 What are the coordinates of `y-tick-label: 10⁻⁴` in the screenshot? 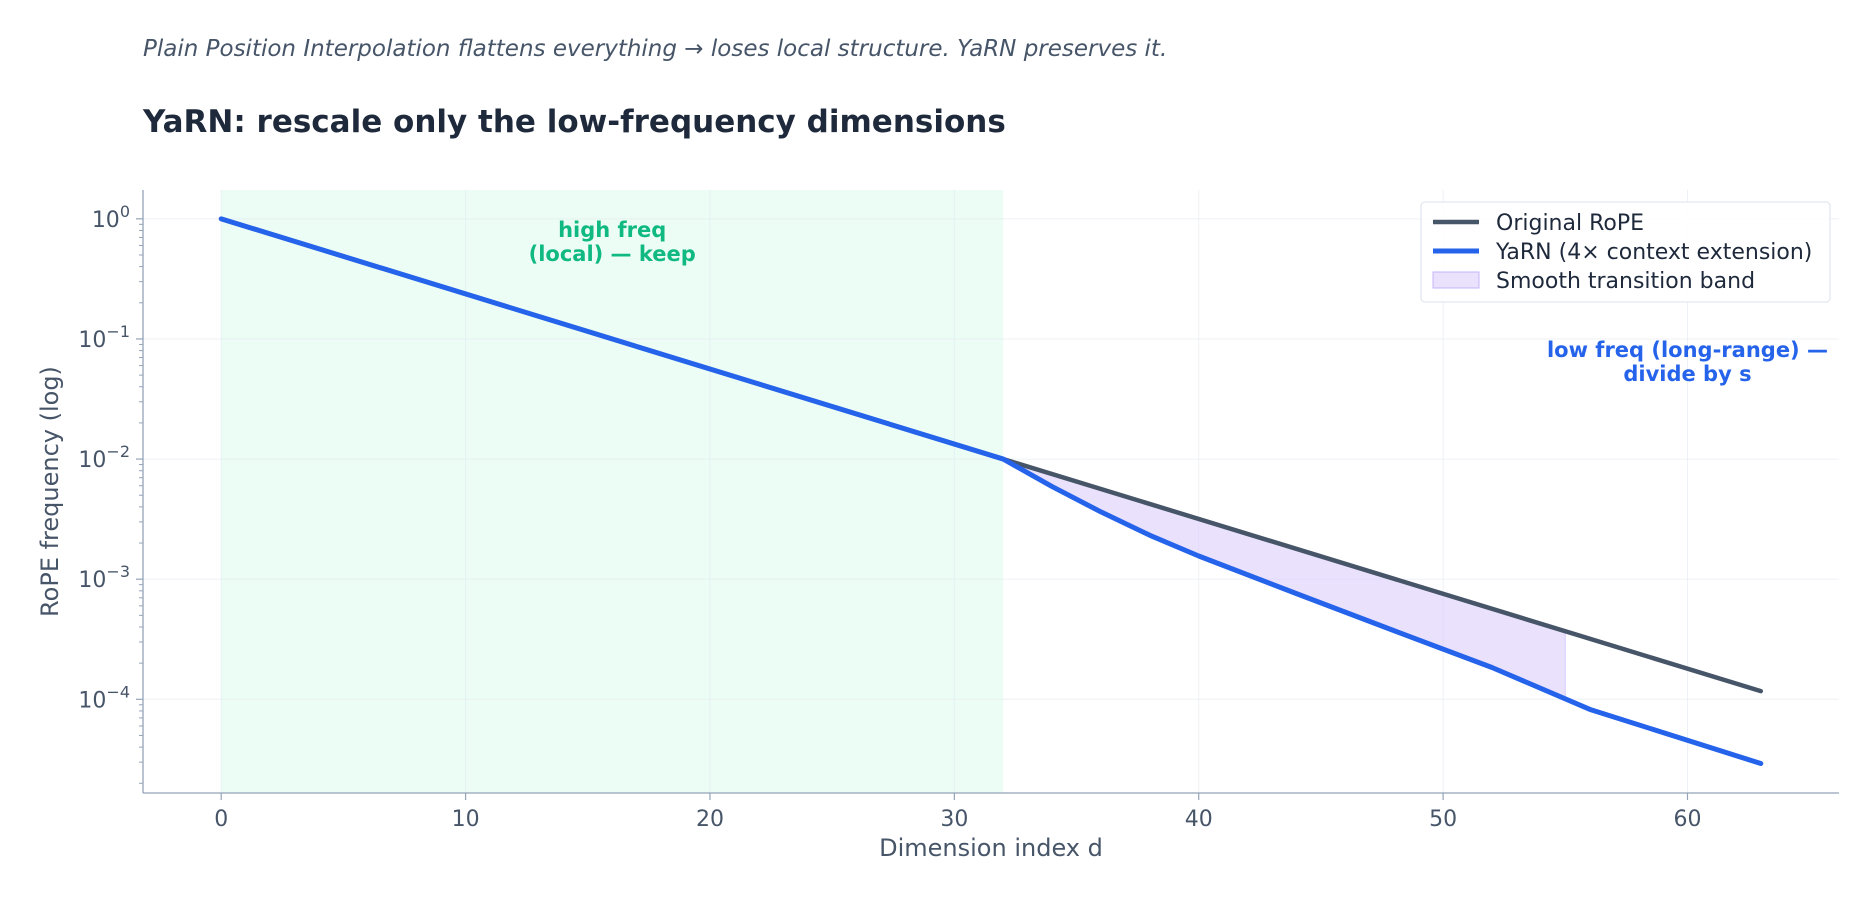 It's located at (104, 697).